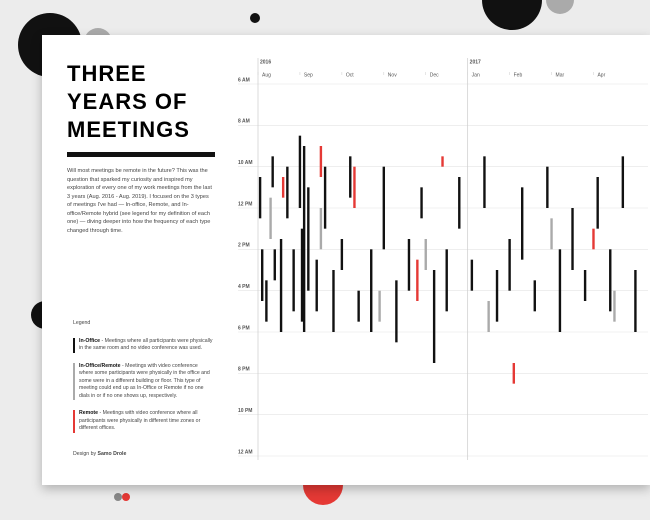  What do you see at coordinates (99, 454) in the screenshot?
I see `credit: Design by Samo Drole` at bounding box center [99, 454].